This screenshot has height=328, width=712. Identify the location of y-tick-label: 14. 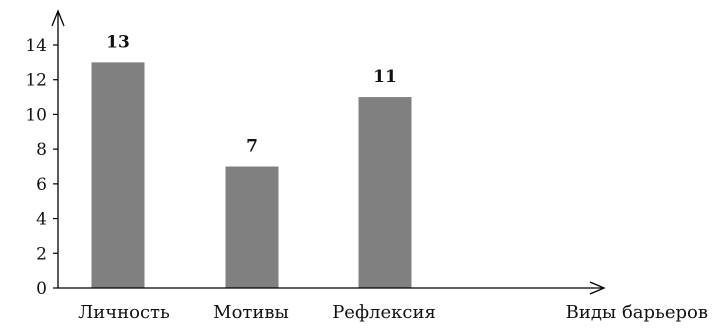
(36, 46).